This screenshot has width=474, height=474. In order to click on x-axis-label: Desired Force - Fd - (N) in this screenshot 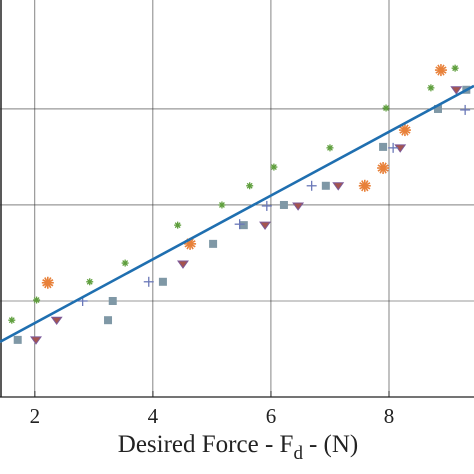, I will do `click(238, 447)`.